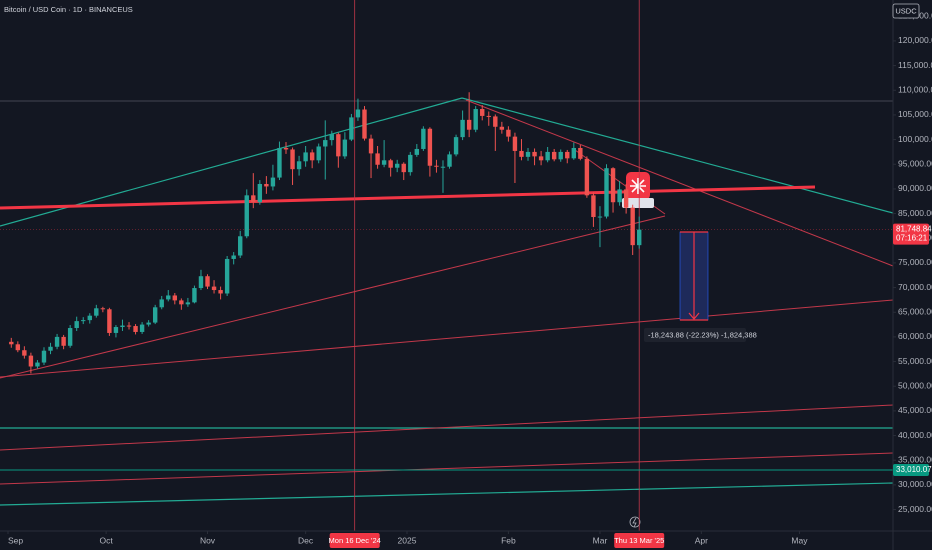 The image size is (932, 550). Describe the element at coordinates (915, 509) in the screenshot. I see `y-tick-label: 25,000.00` at that location.